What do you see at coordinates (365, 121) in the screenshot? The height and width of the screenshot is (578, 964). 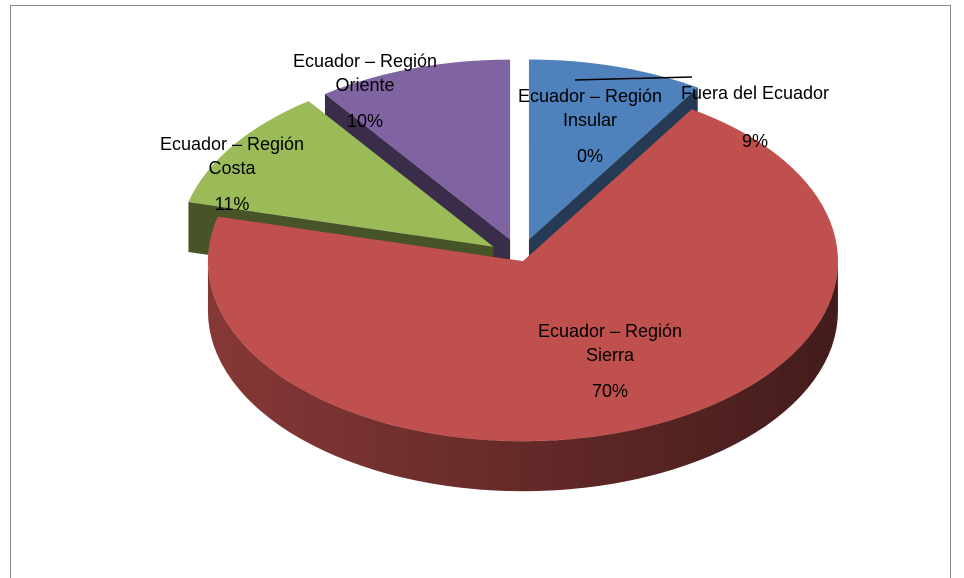 I see `data-label-value: 10%` at bounding box center [365, 121].